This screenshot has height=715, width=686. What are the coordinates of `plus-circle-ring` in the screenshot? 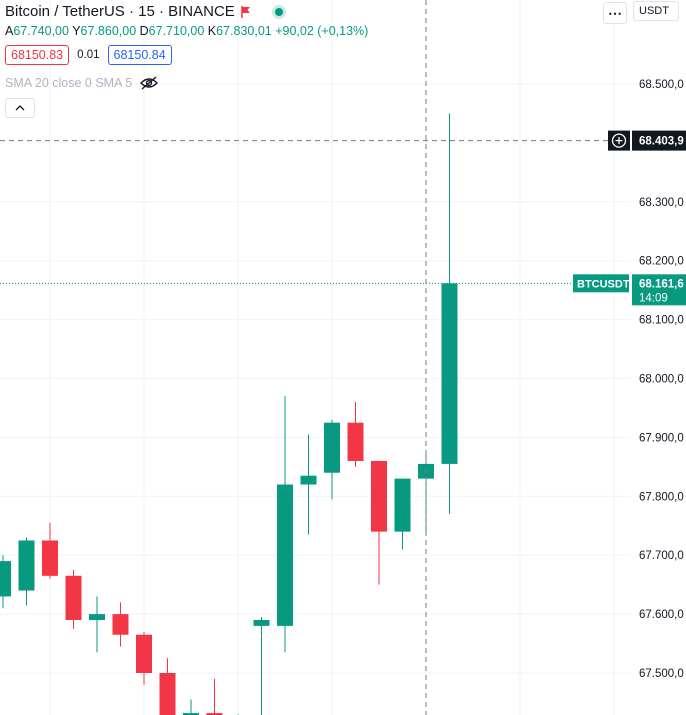 It's located at (619, 140).